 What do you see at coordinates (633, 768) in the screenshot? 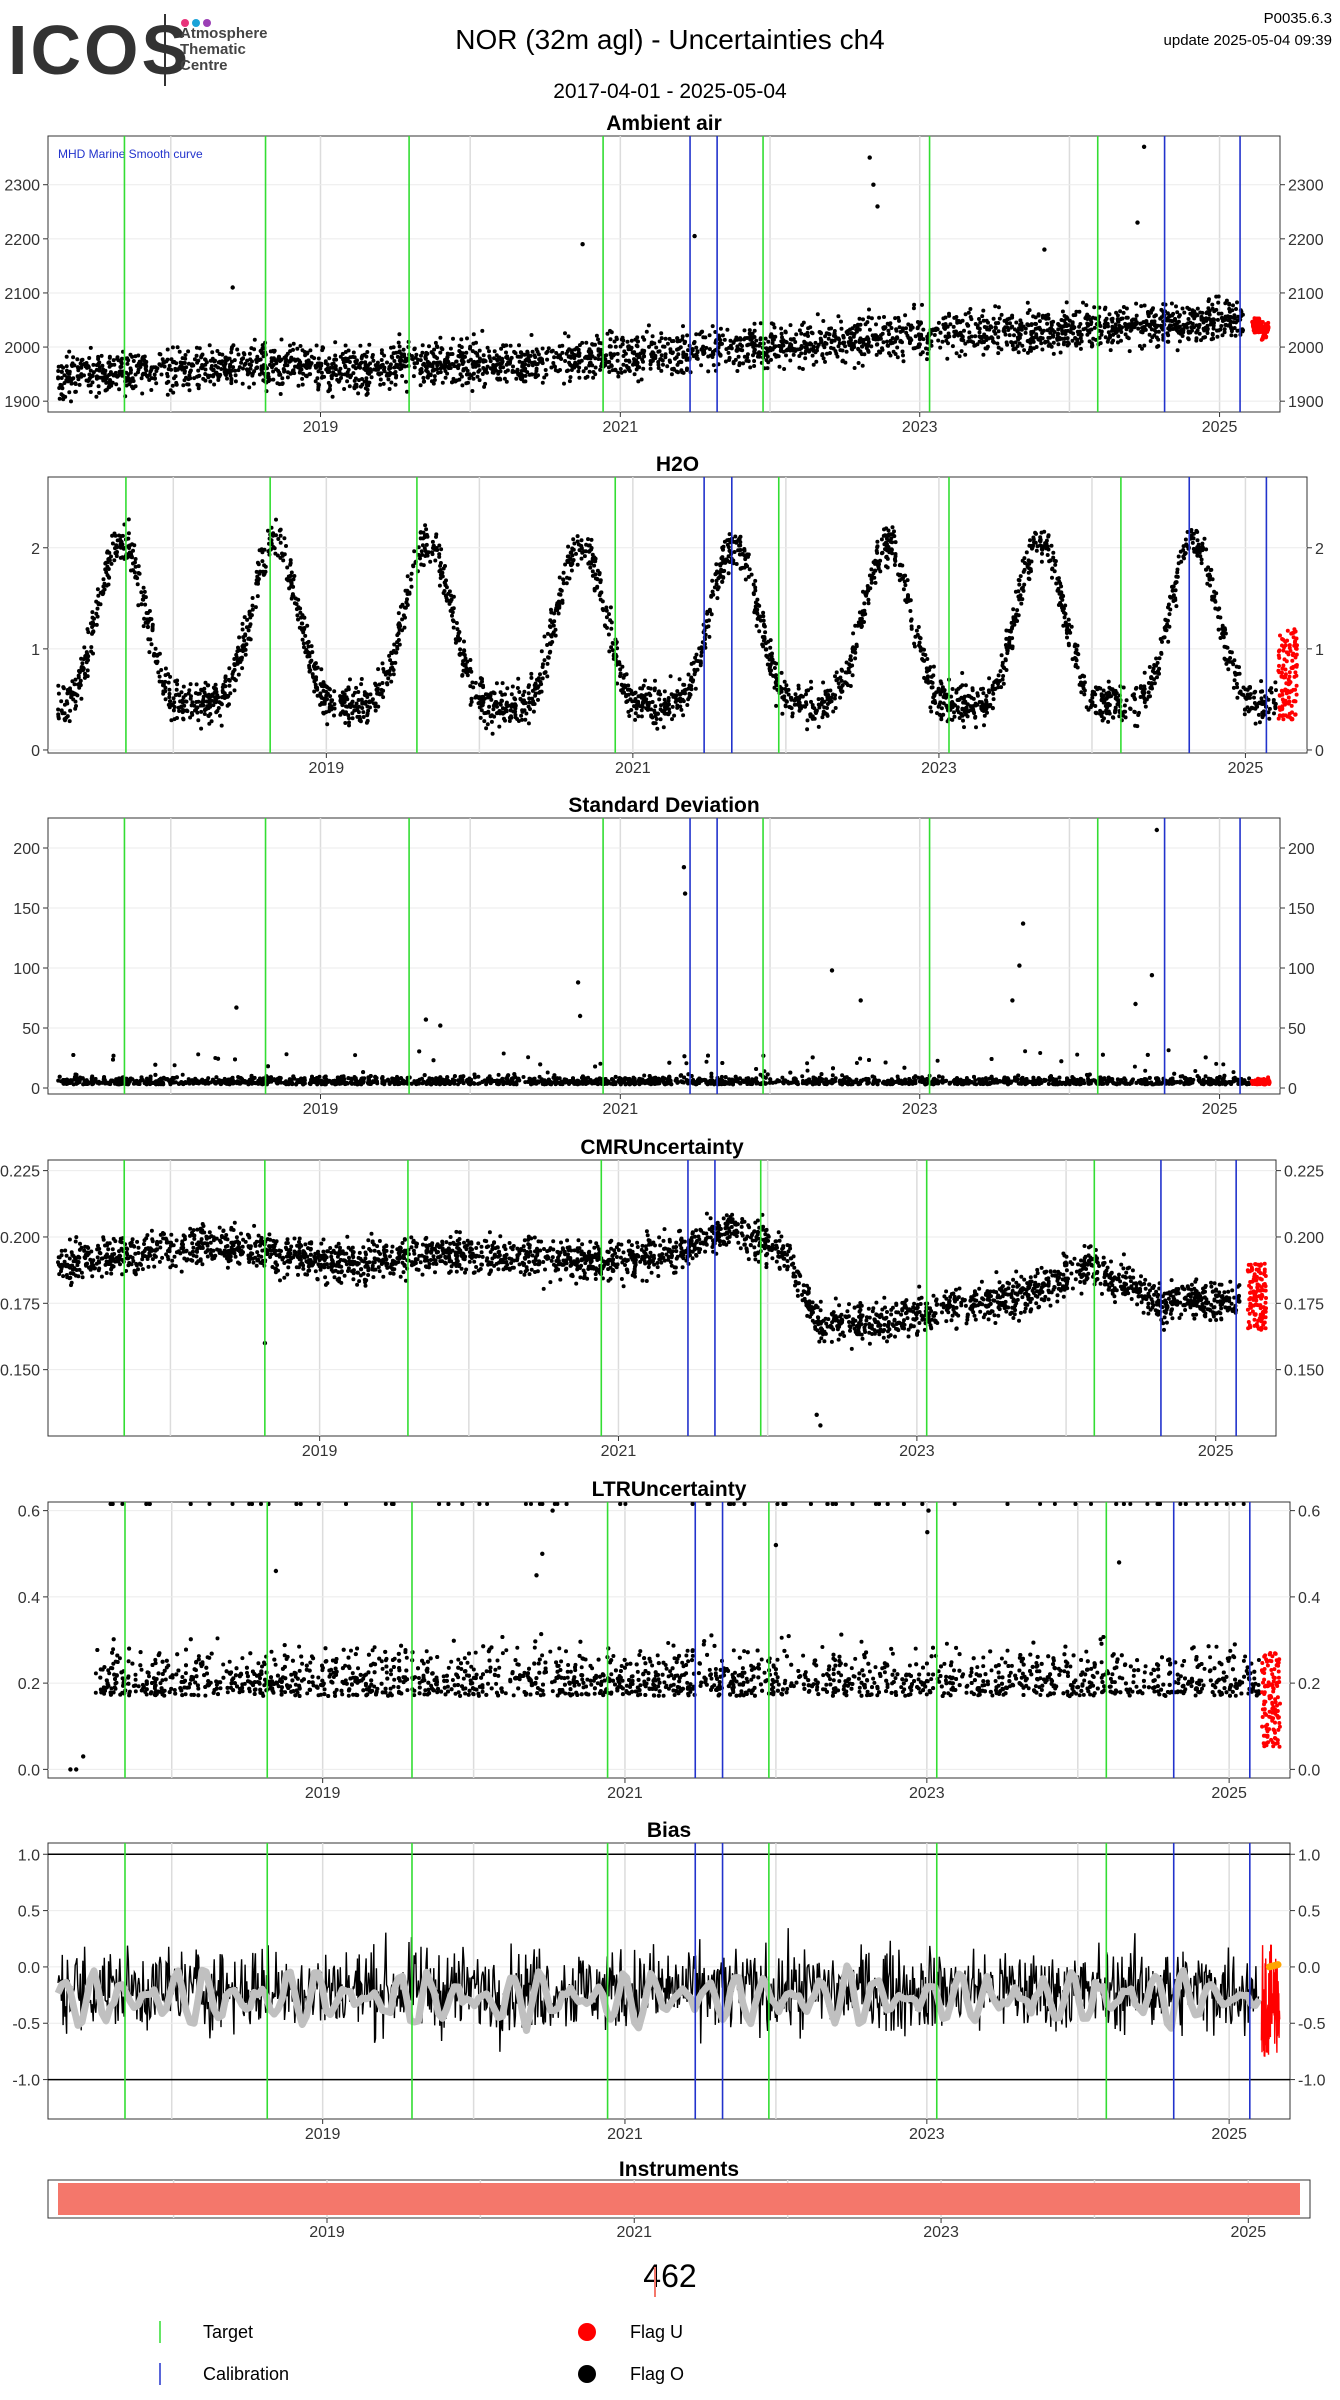
I see `x-tick-label: 2021` at bounding box center [633, 768].